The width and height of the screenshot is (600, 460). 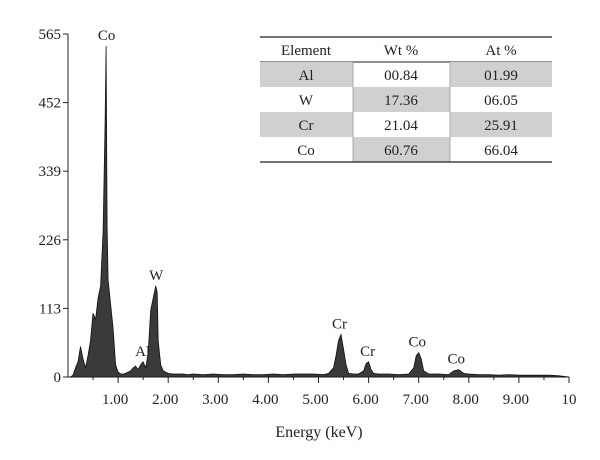 I want to click on table-cell: 01.99, so click(x=501, y=76).